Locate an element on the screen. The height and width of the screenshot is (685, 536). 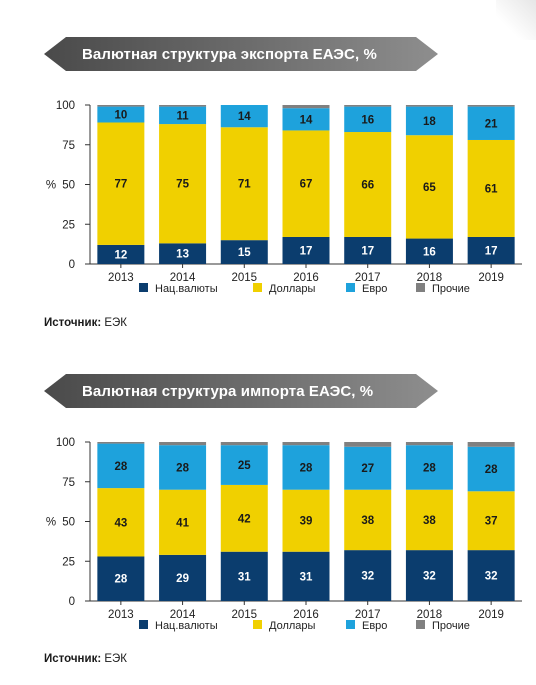
legend-label: Нац.валюты is located at coordinates (186, 626).